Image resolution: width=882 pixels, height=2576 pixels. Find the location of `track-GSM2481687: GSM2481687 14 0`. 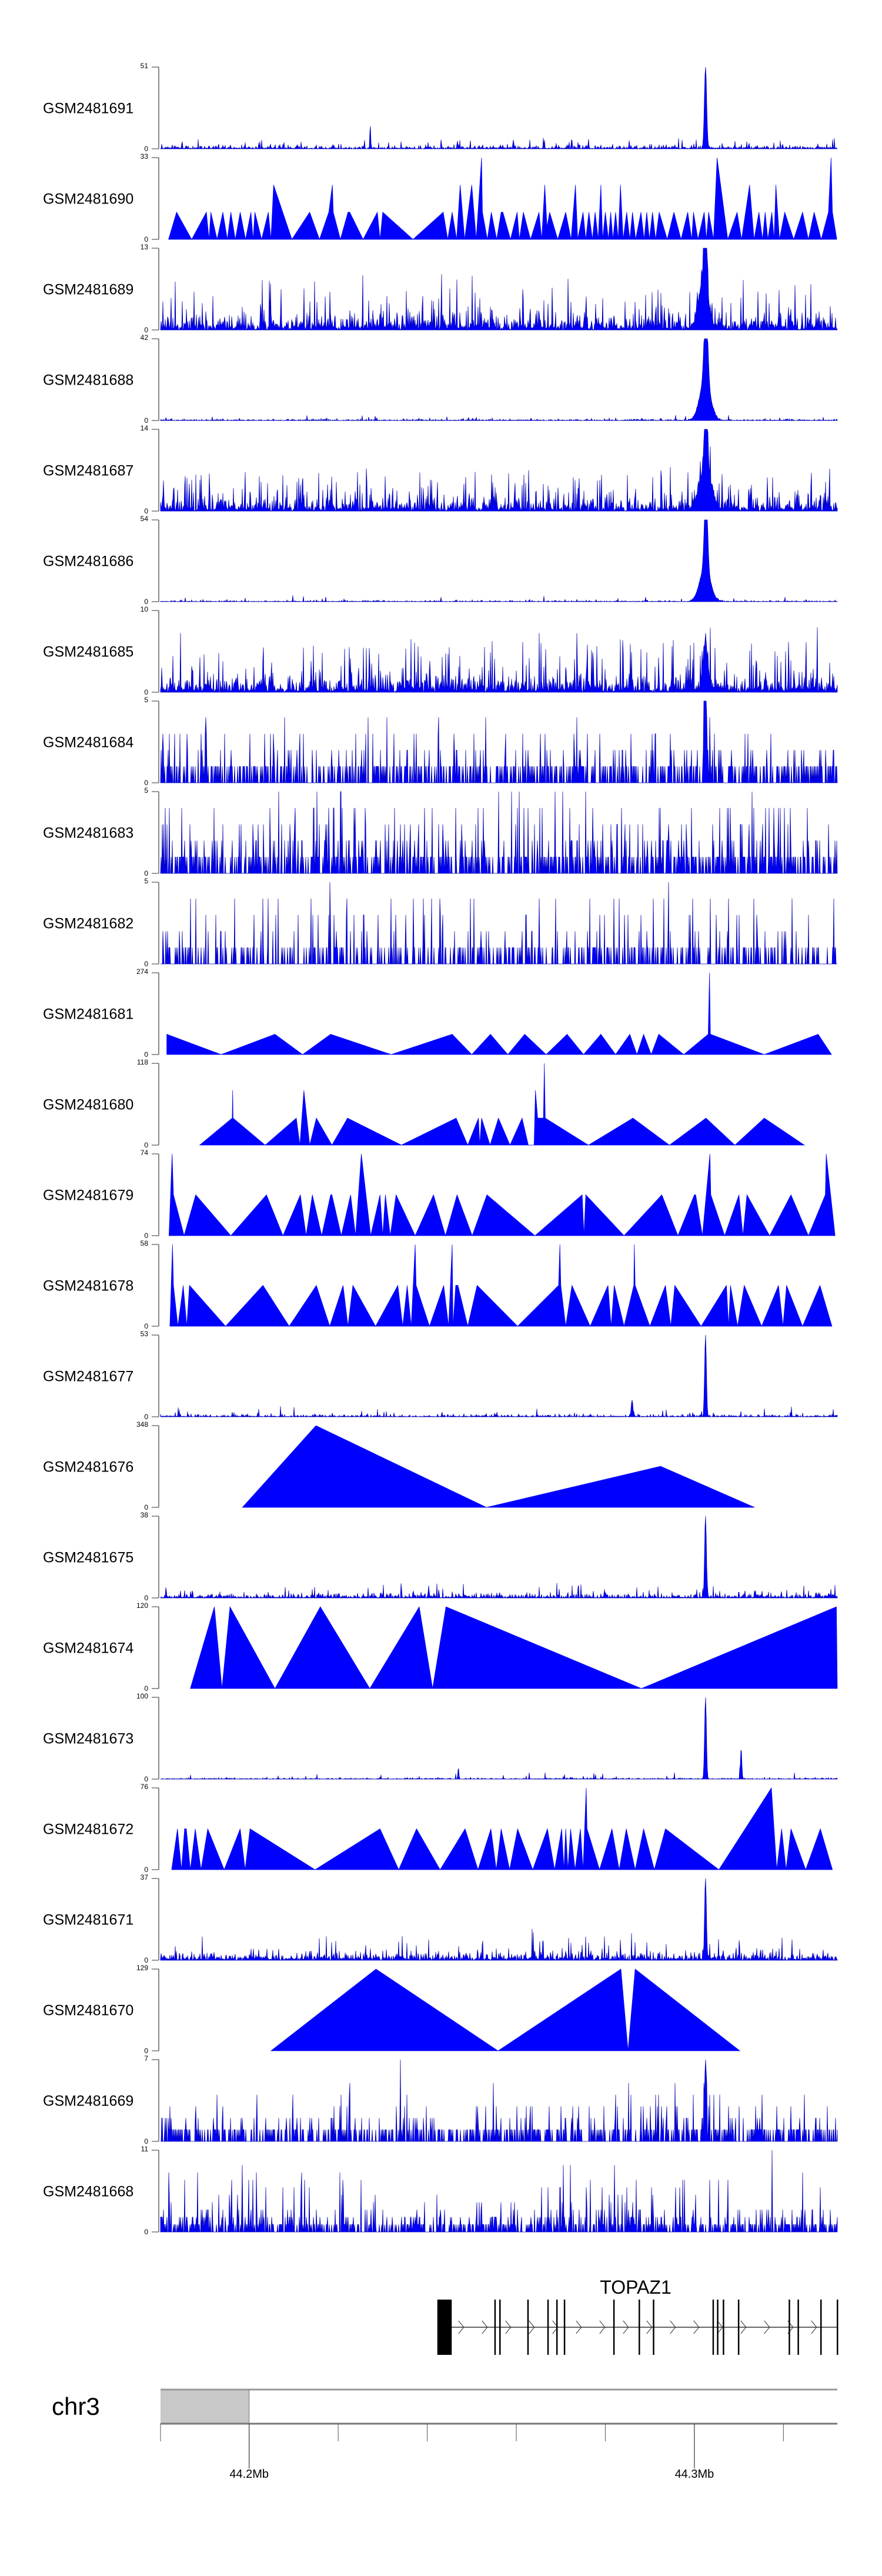

track-GSM2481687: GSM2481687 14 0 is located at coordinates (440, 469).